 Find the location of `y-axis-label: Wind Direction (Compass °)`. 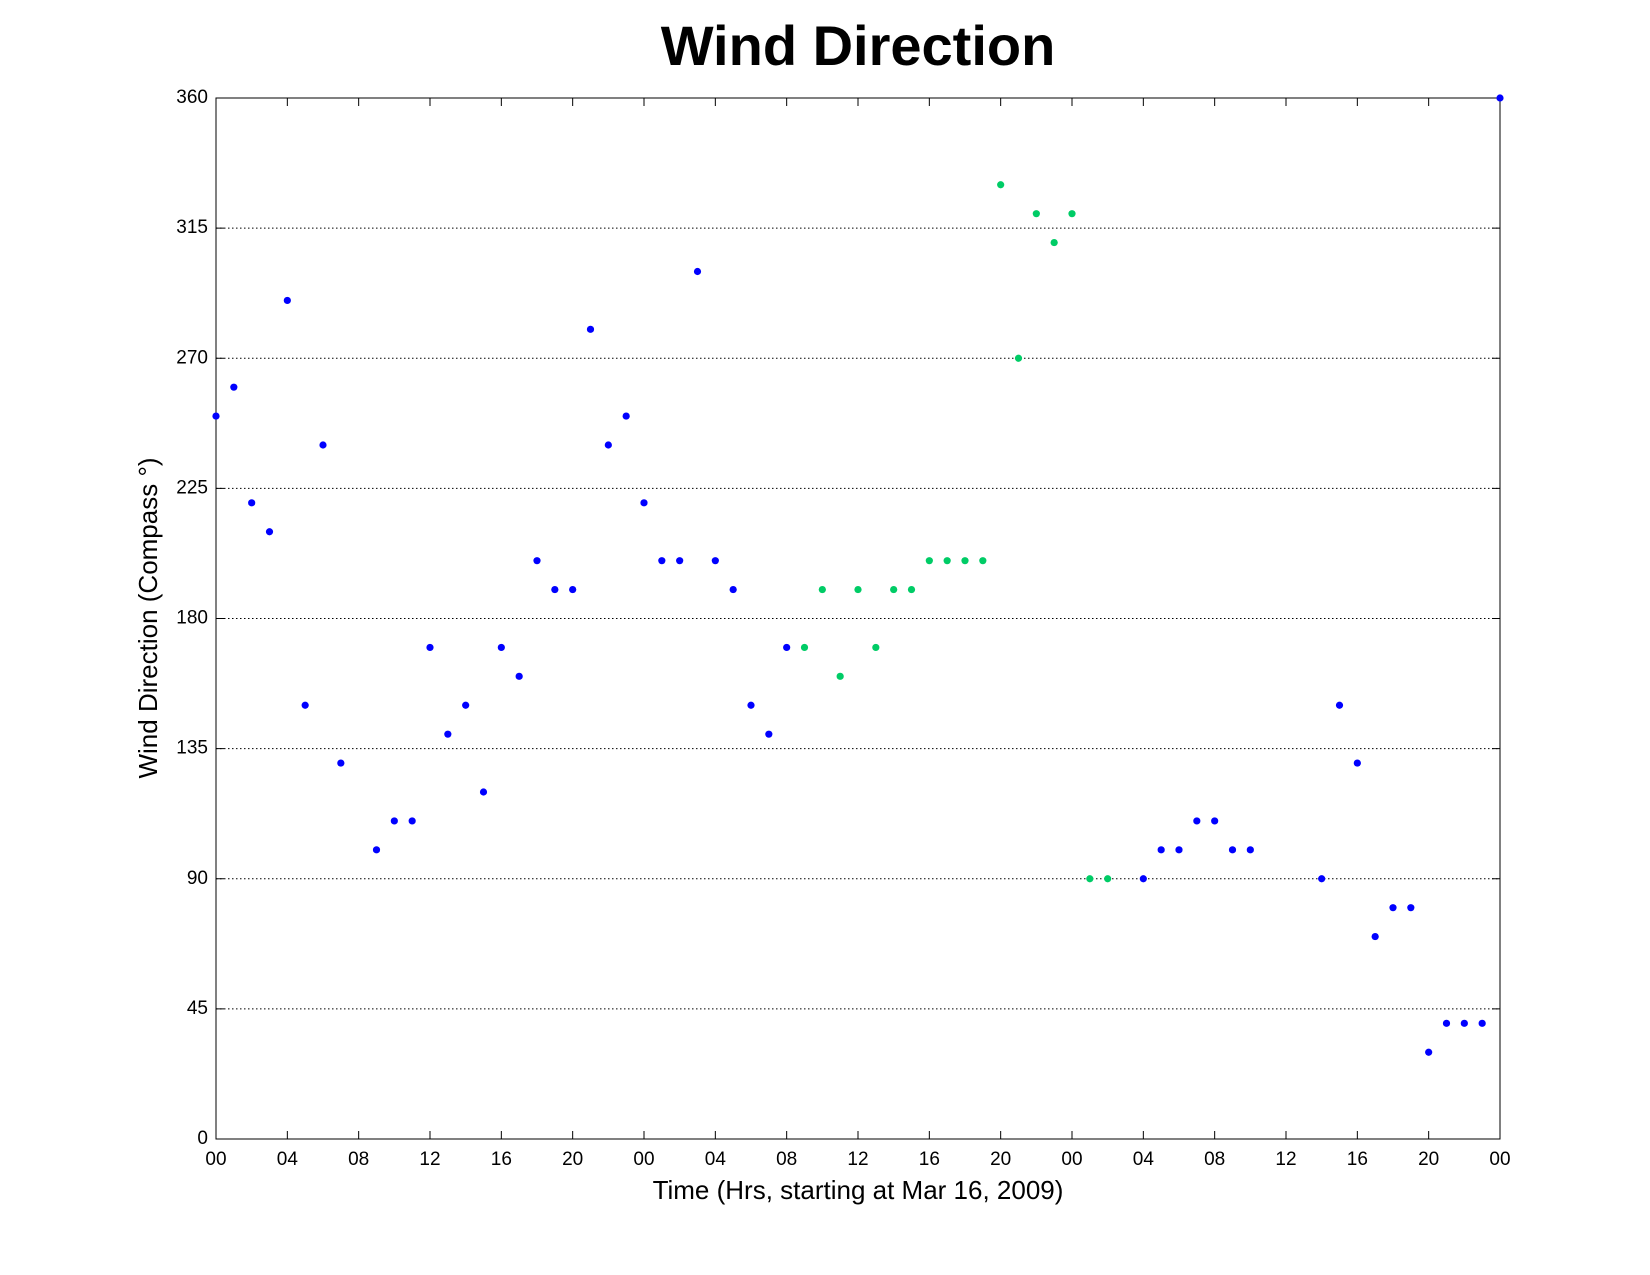

y-axis-label: Wind Direction (Compass °) is located at coordinates (148, 617).